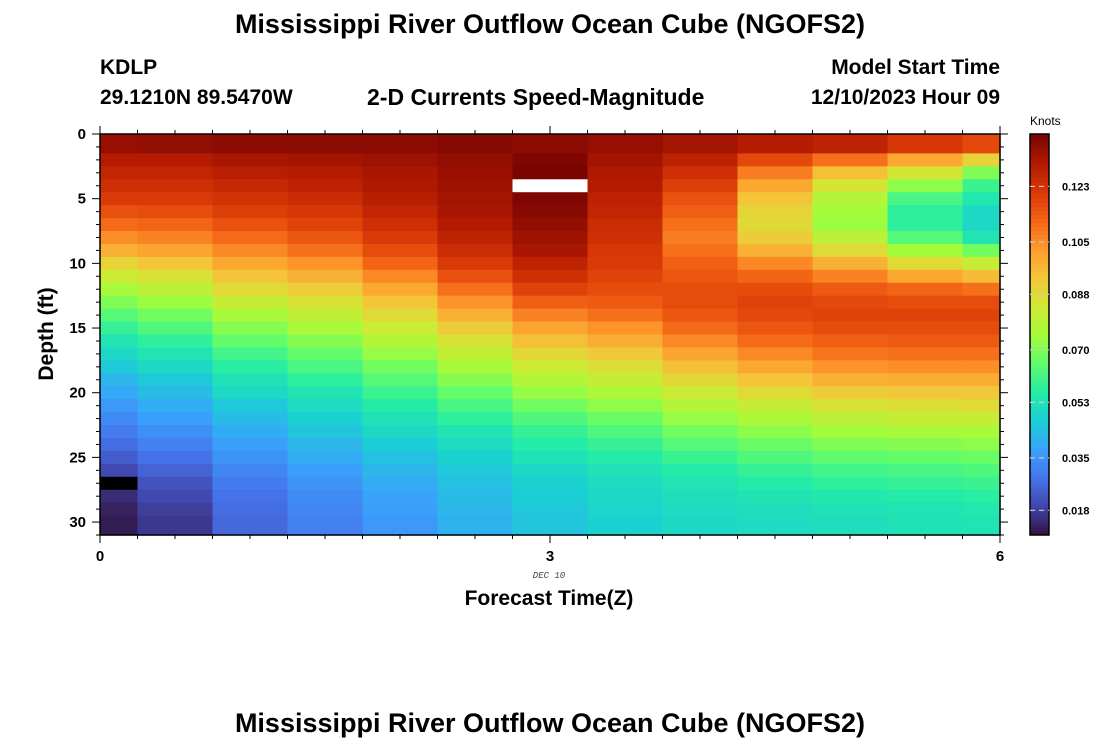 The width and height of the screenshot is (1100, 750). I want to click on colorbar-tick-label: 0.035, so click(1076, 459).